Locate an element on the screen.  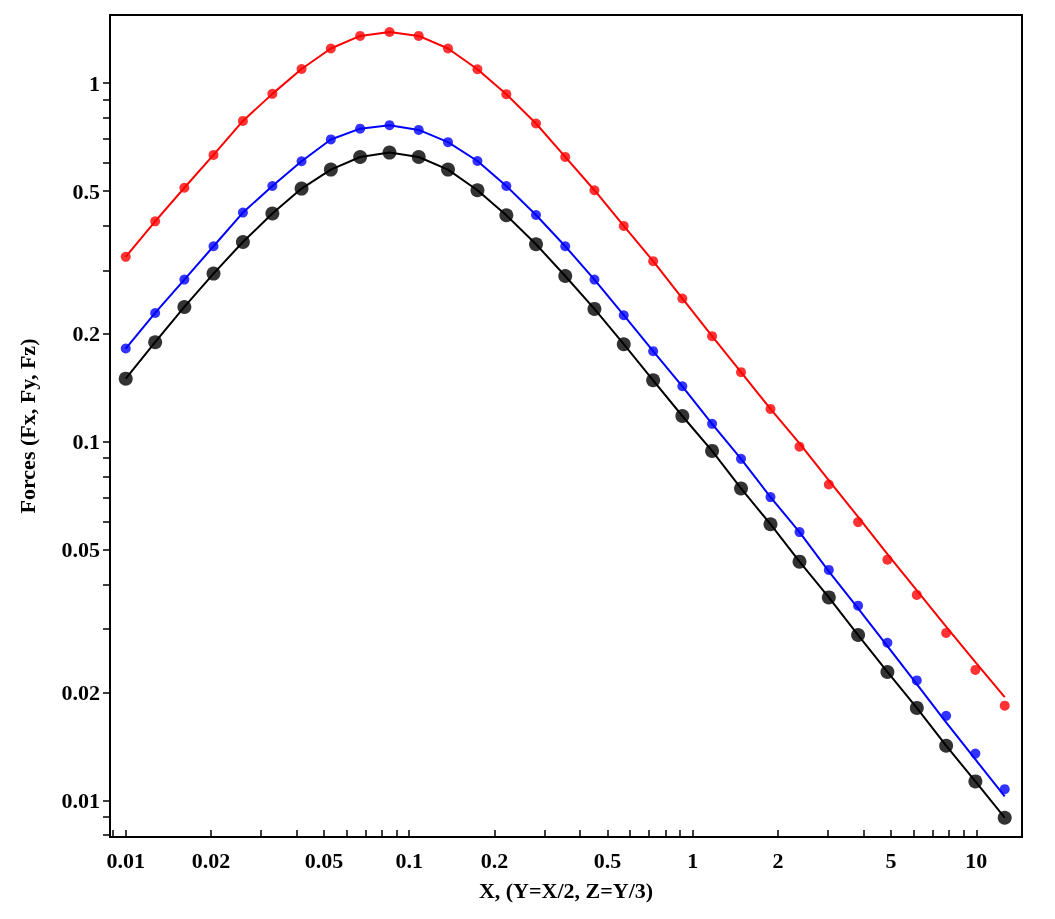
y-tick-label: 1 is located at coordinates (94, 83).